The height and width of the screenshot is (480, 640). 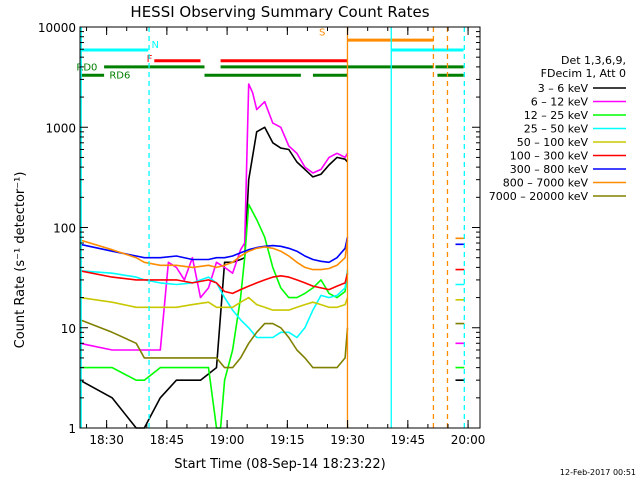 I want to click on annotation-label-rd6: RD6, so click(x=119, y=76).